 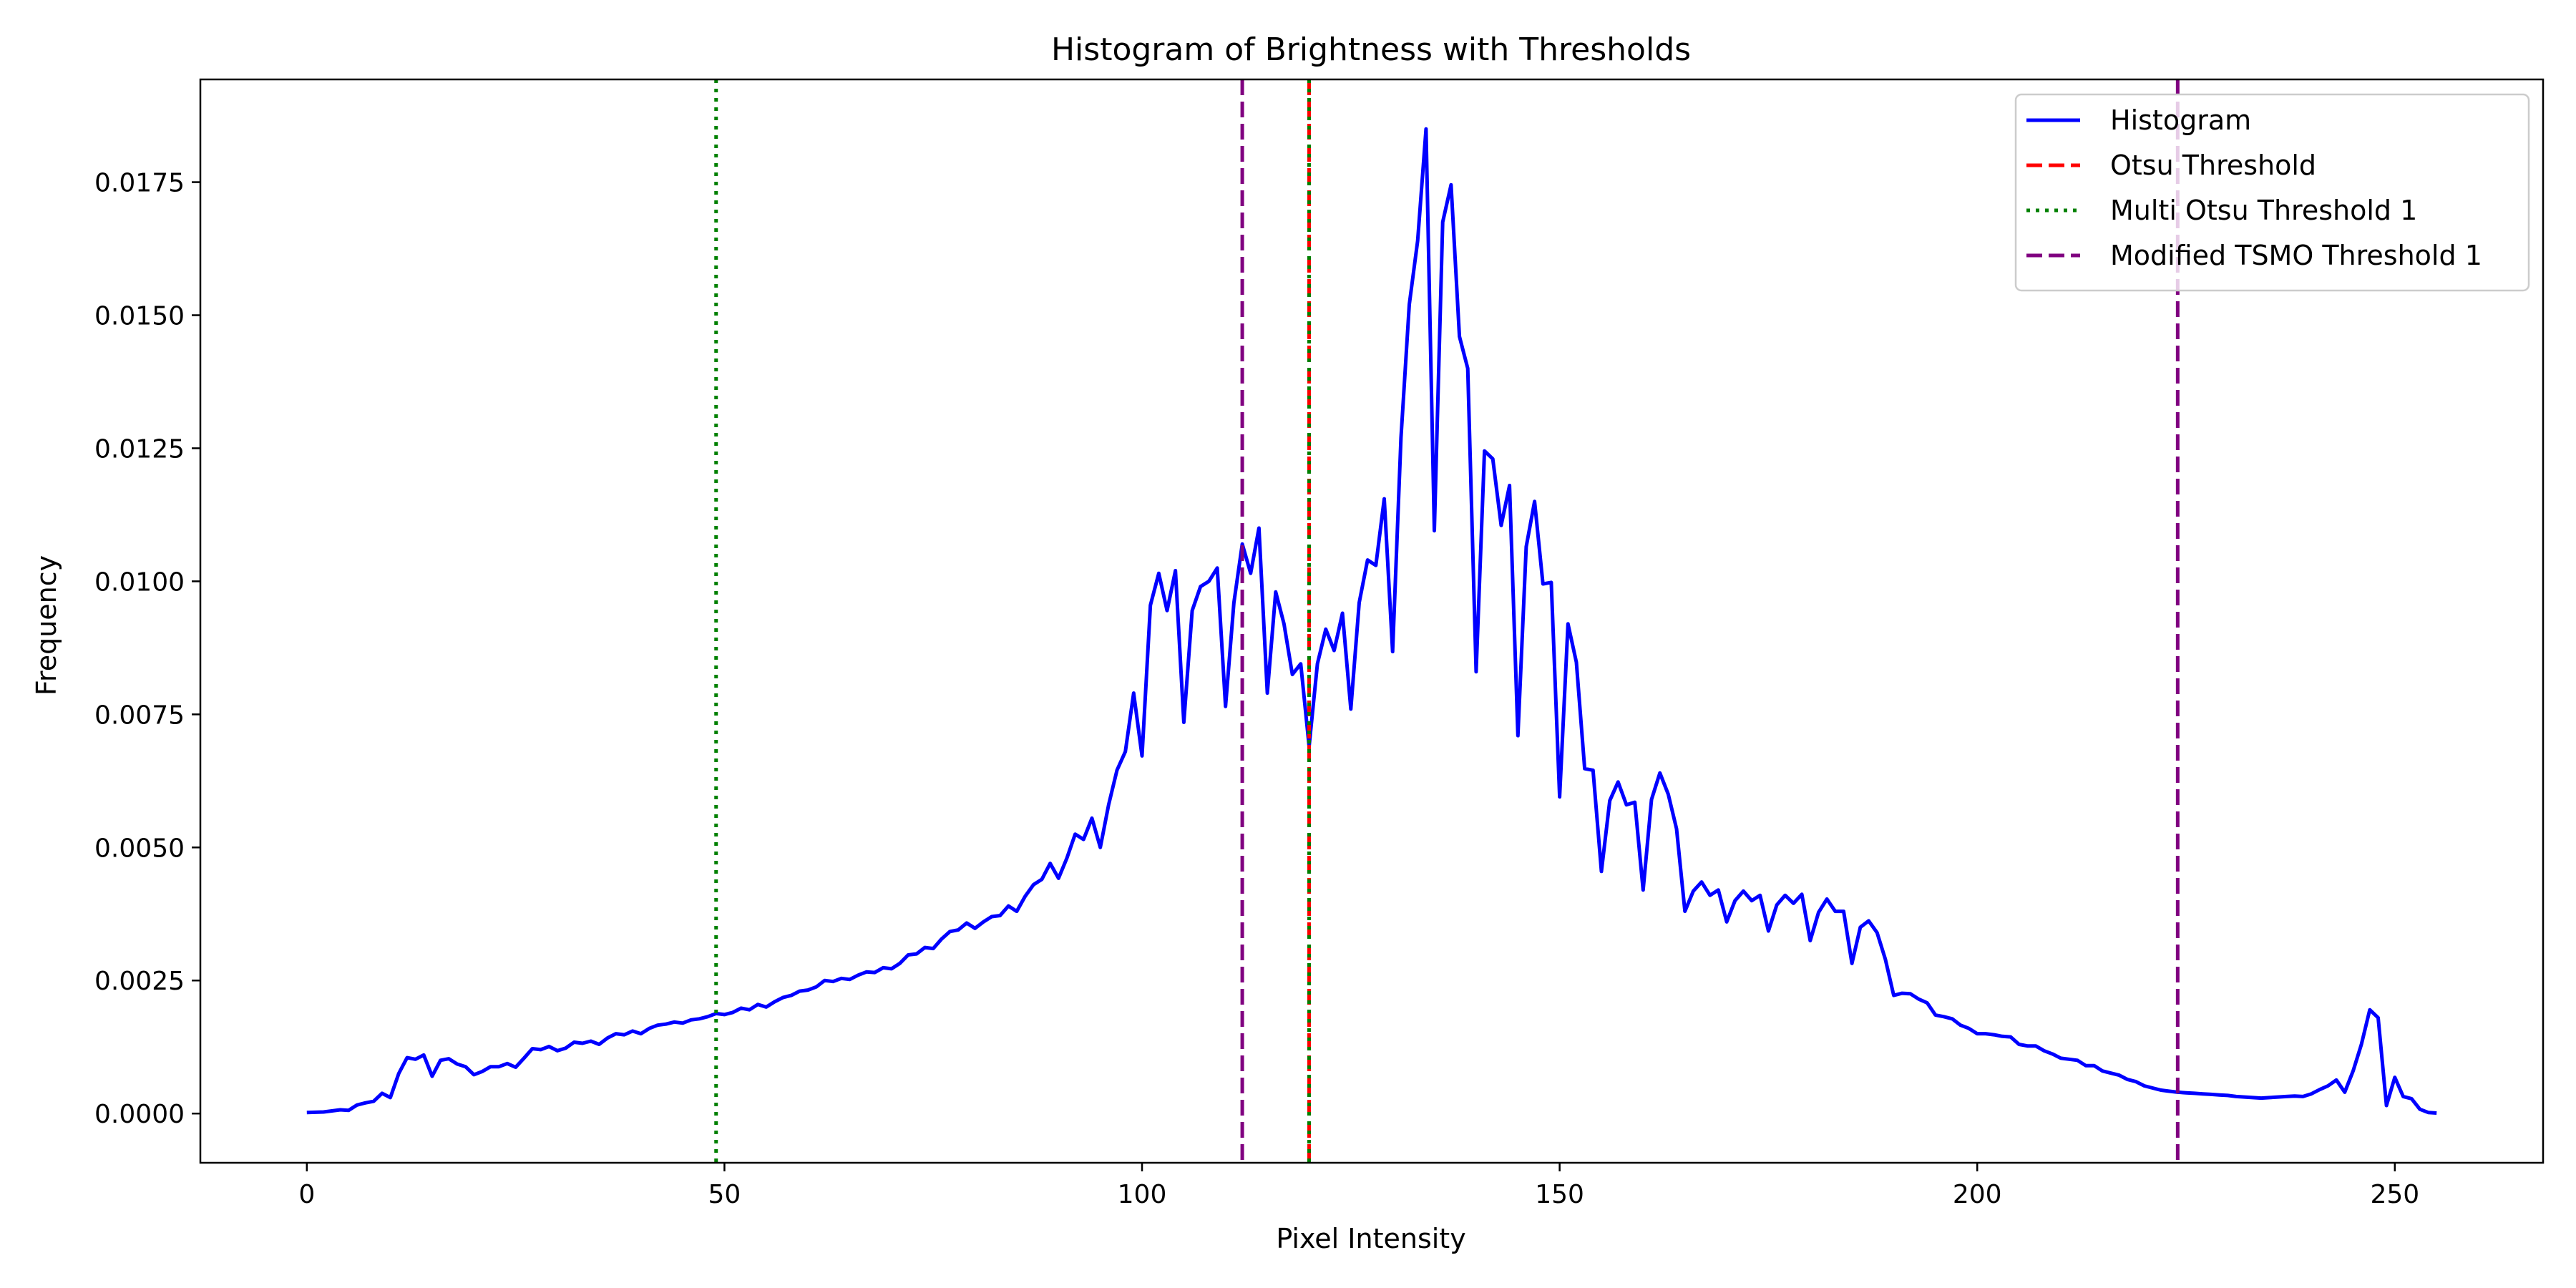 I want to click on x-tick-label: 50, so click(x=724, y=1194).